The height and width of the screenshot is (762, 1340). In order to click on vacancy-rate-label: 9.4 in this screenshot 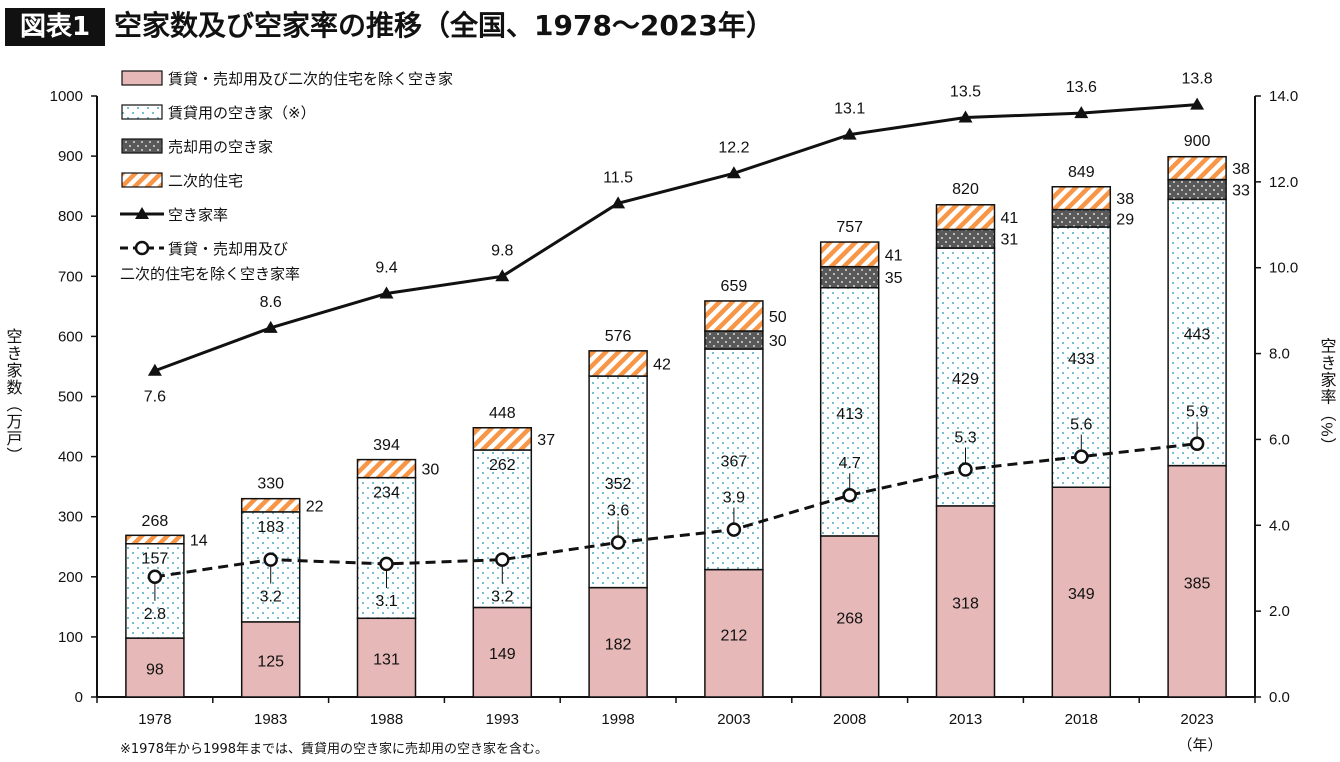, I will do `click(386, 267)`.